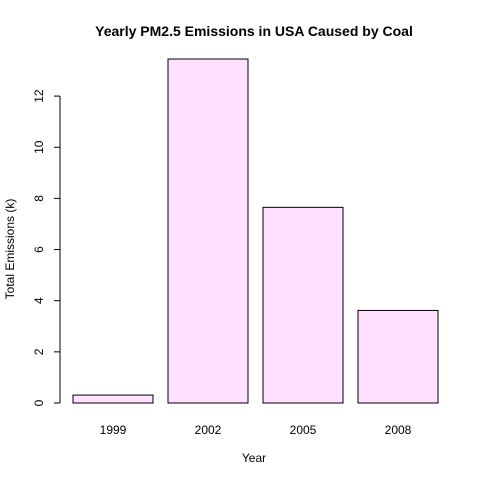 Image resolution: width=480 pixels, height=480 pixels. Describe the element at coordinates (39, 198) in the screenshot. I see `y-tick-label-8: 8` at that location.